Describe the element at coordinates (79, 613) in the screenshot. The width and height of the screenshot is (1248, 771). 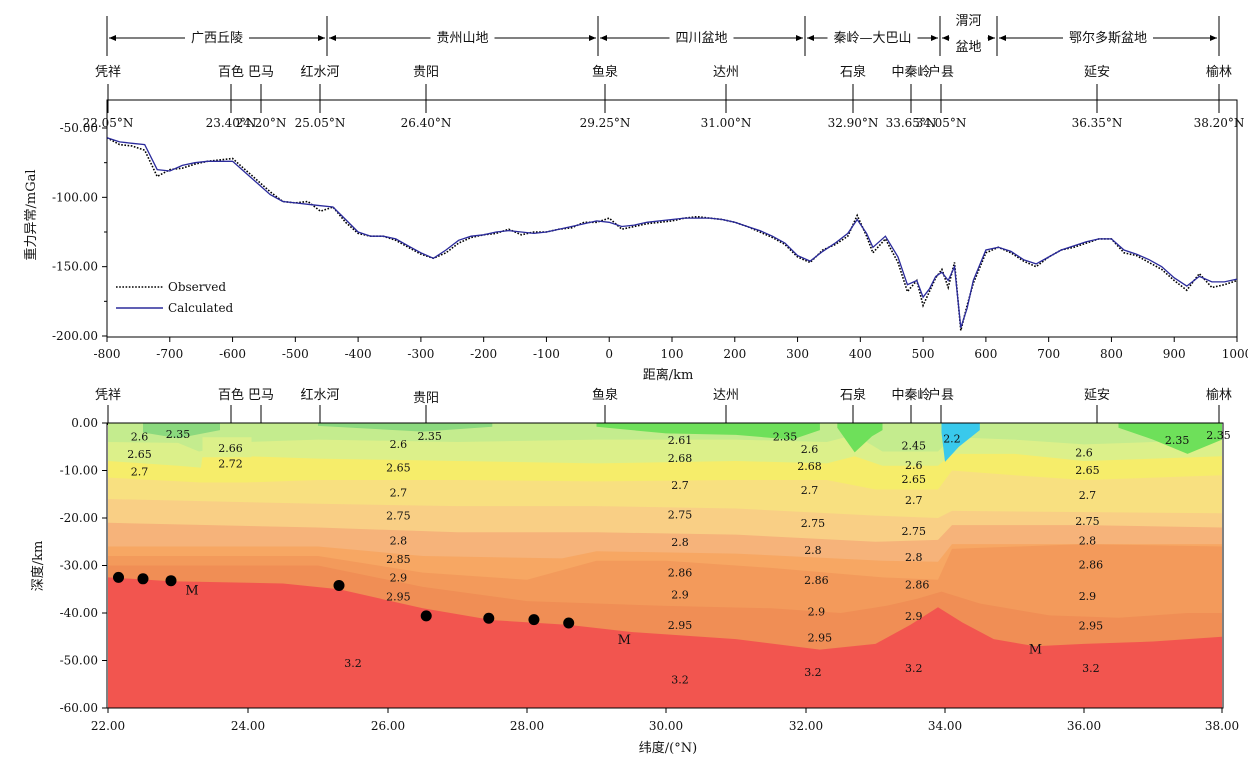
I see `y-tick-label: -40.00` at that location.